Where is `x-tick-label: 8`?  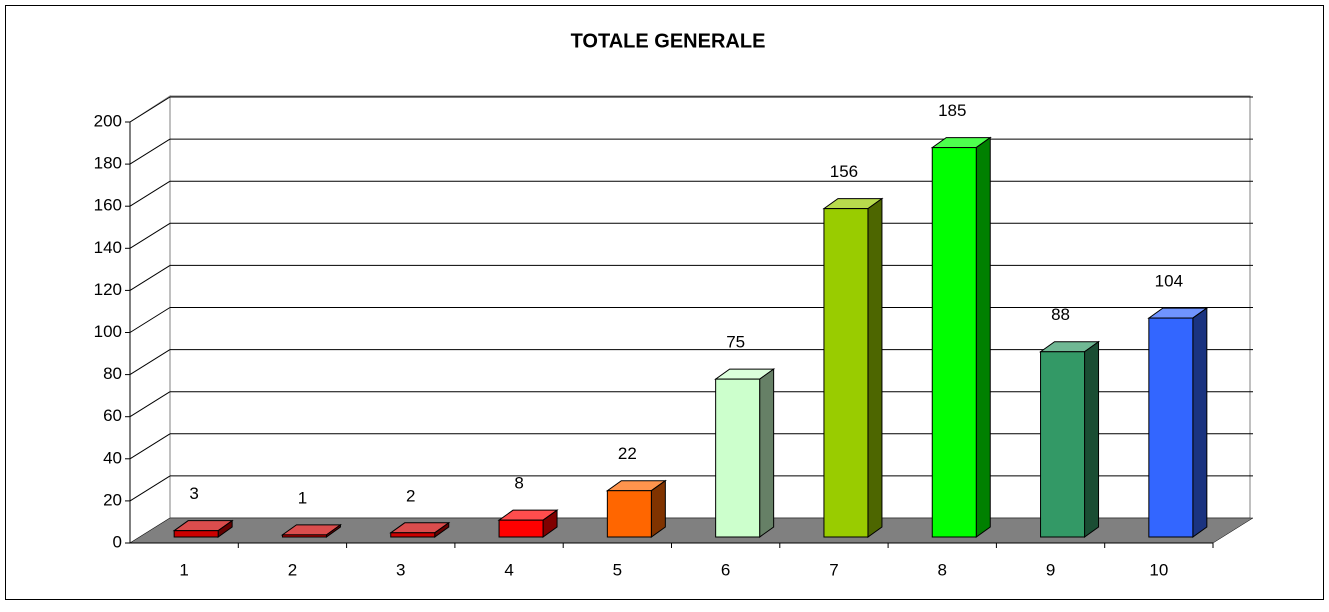
x-tick-label: 8 is located at coordinates (942, 569).